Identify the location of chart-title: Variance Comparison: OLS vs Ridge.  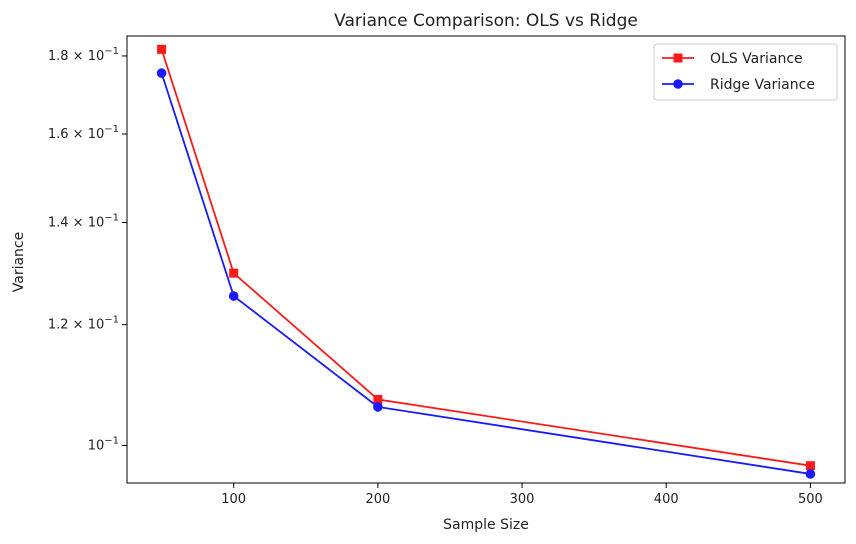
(486, 21).